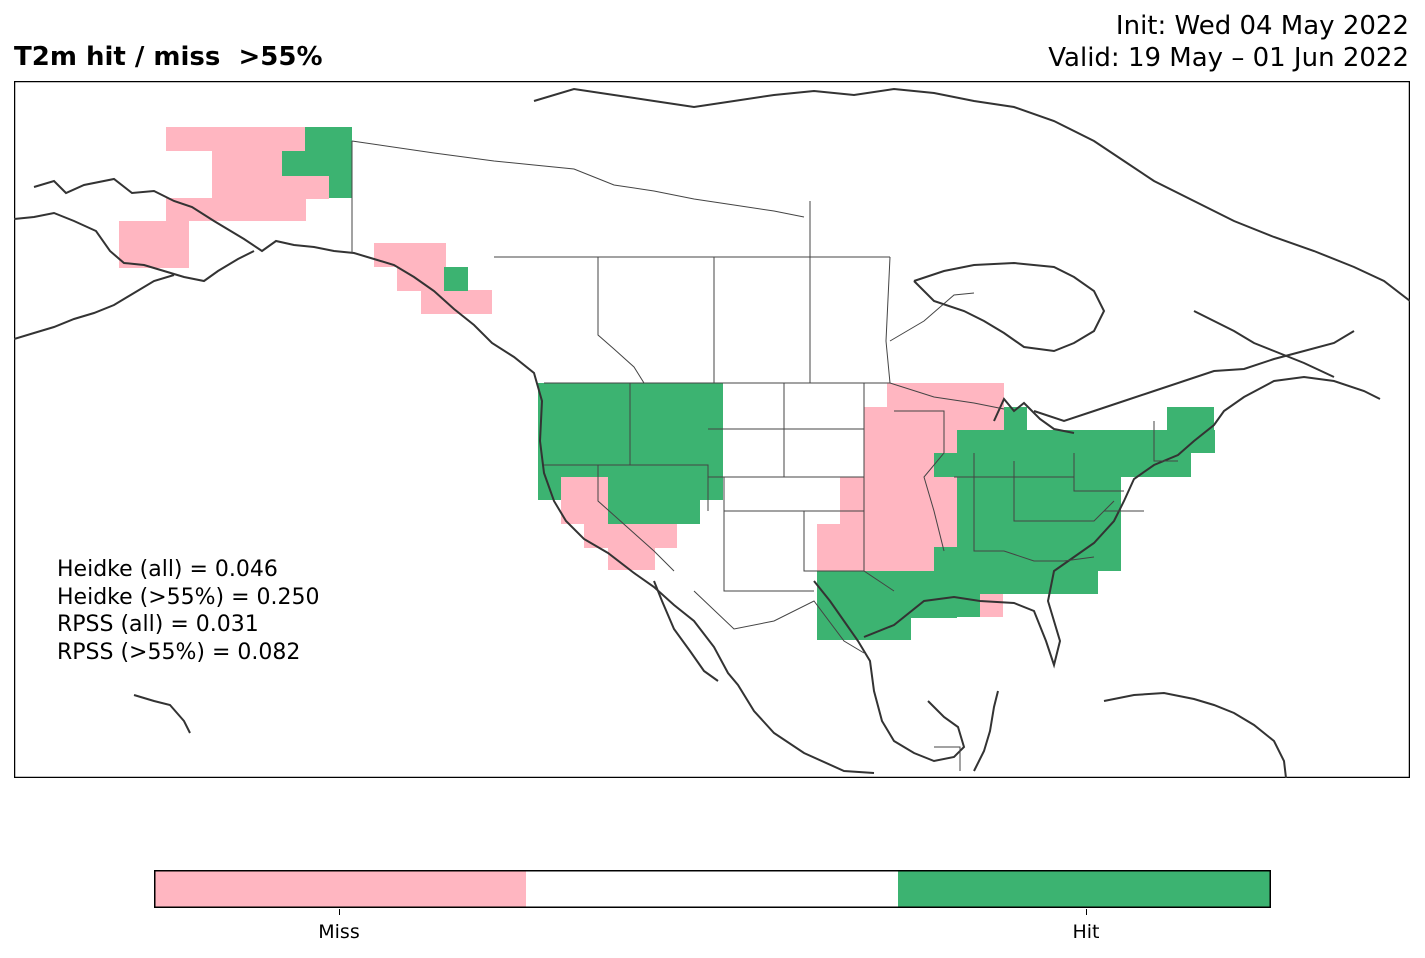 This screenshot has height=958, width=1425. Describe the element at coordinates (1086, 912) in the screenshot. I see `hit-tick` at that location.